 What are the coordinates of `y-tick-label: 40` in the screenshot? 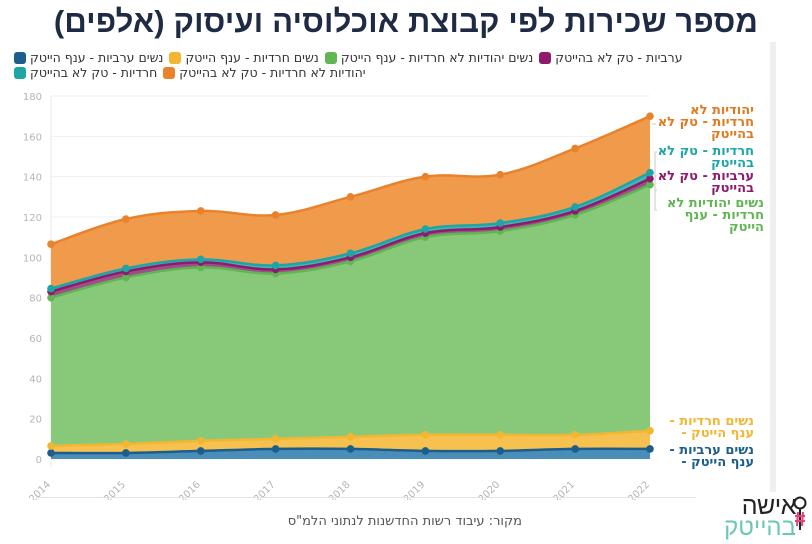 It's located at (35, 379).